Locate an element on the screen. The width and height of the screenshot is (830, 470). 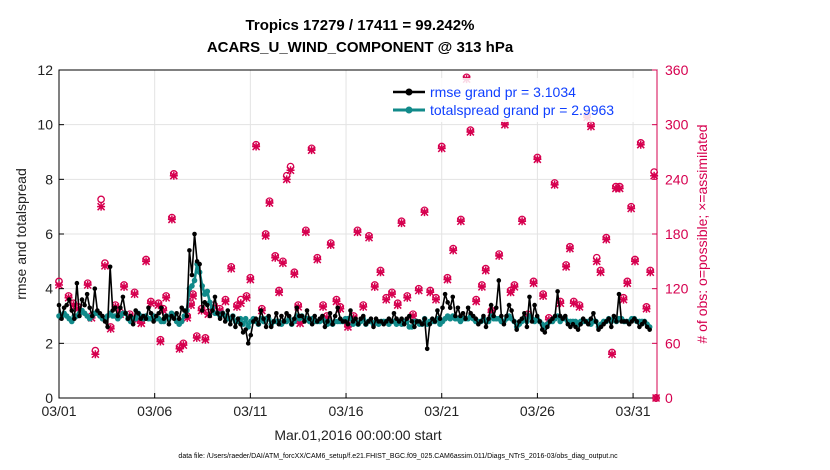
right-tick-label: 300 is located at coordinates (677, 125).